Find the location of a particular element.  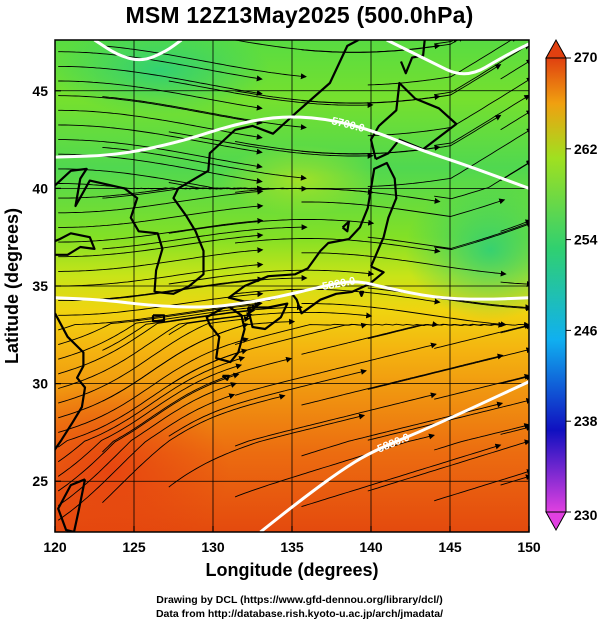

y-tick-label: 25 is located at coordinates (40, 481).